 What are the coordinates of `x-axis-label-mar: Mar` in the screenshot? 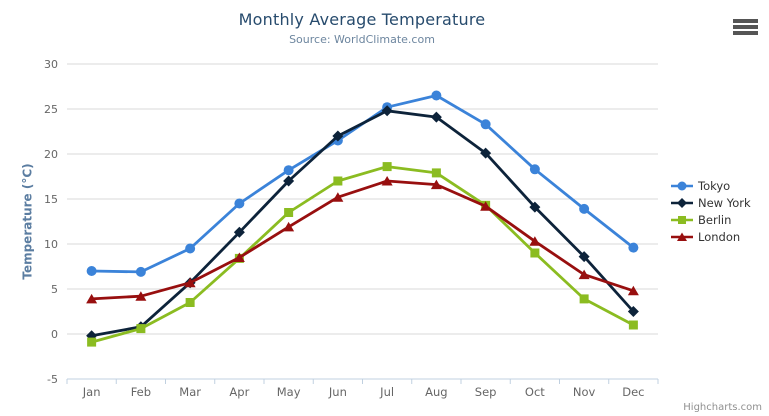 It's located at (190, 392).